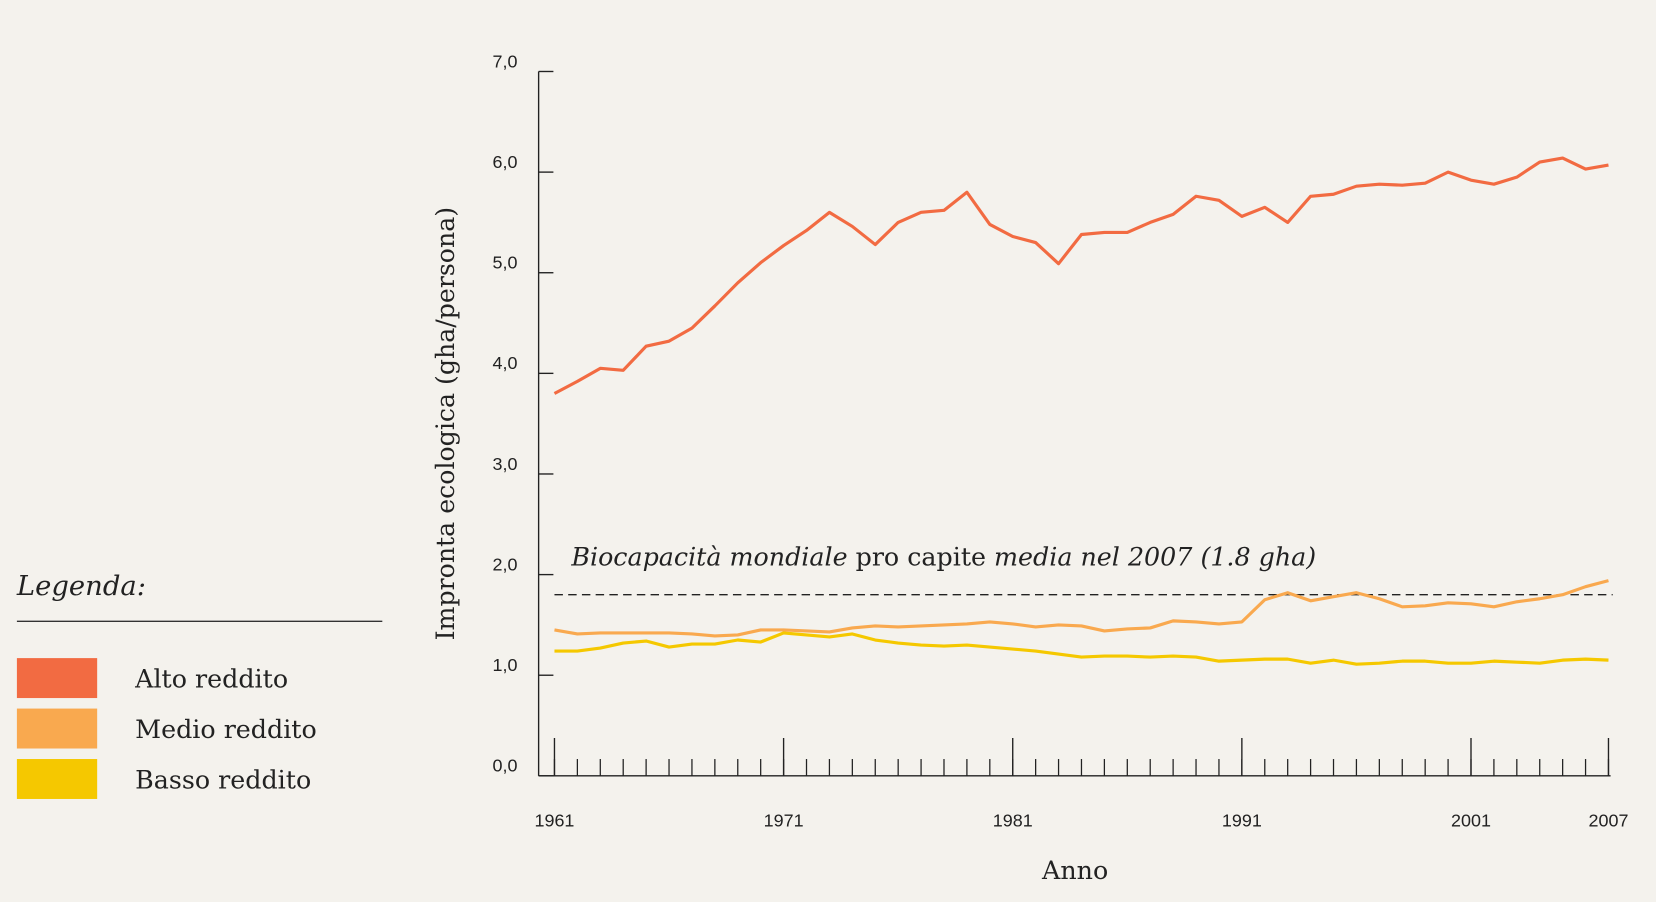  I want to click on reference-label-part: Biocapacità mondiale, so click(708, 557).